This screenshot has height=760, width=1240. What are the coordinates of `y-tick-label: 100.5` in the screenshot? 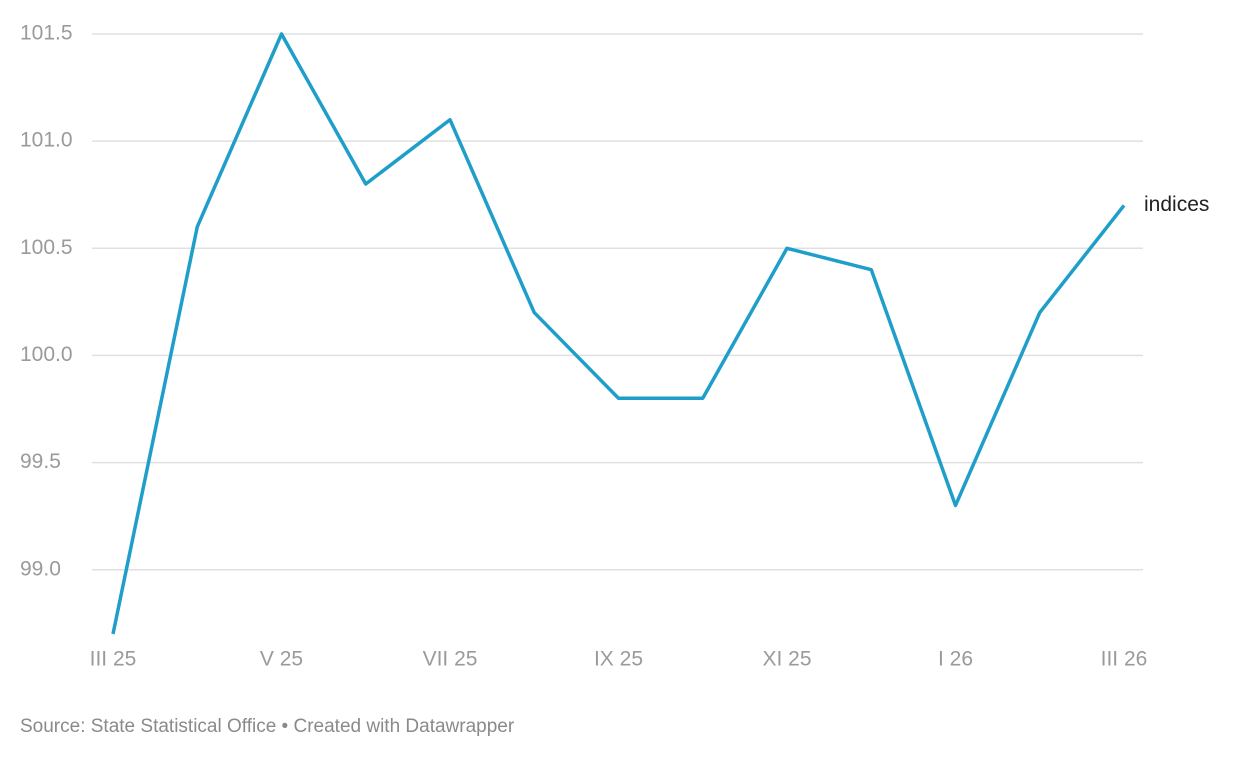 It's located at (46, 247).